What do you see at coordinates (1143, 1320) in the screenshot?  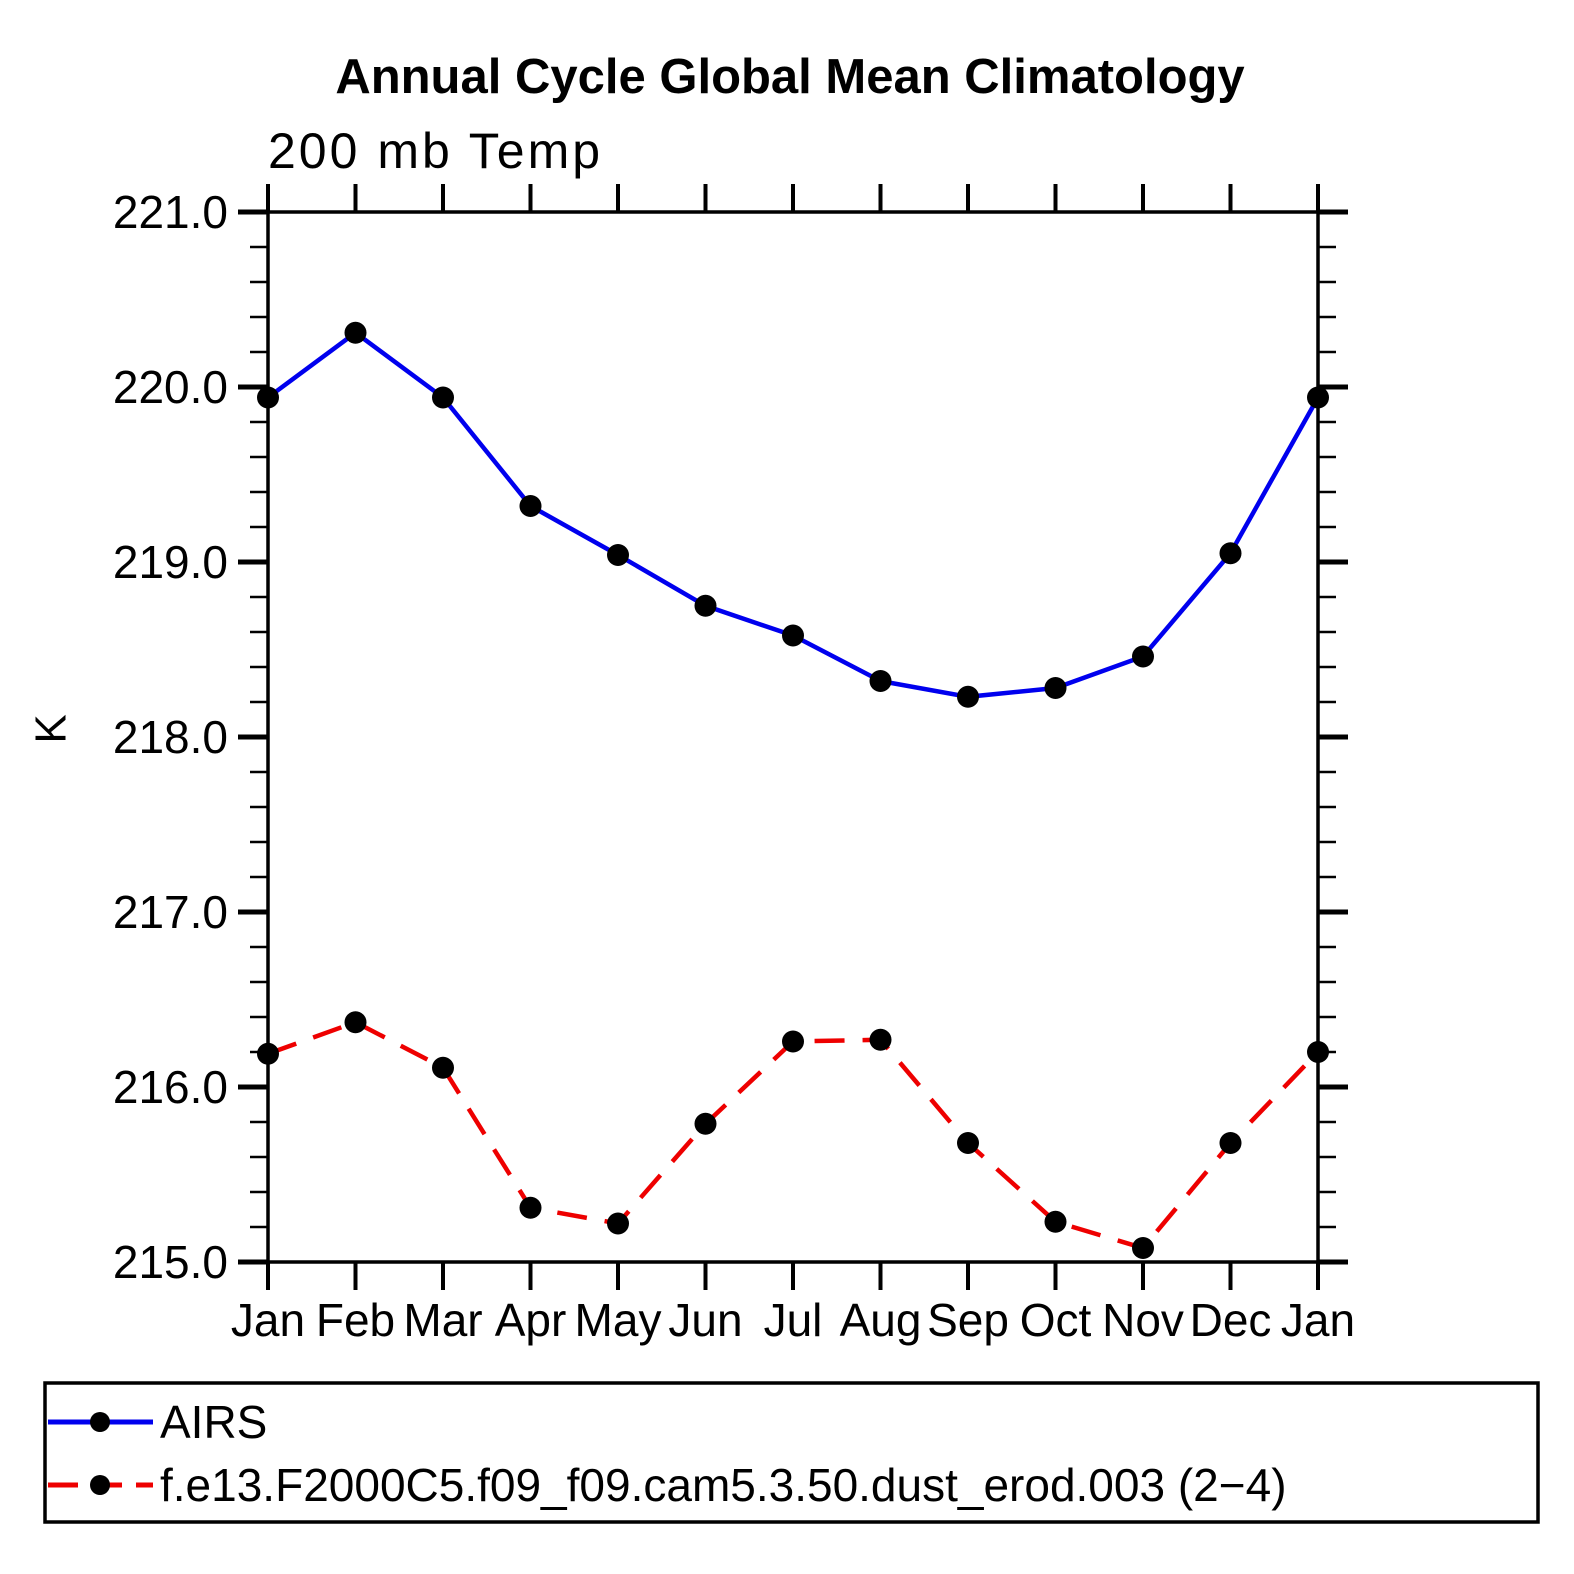 I see `x-tick-label: Nov` at bounding box center [1143, 1320].